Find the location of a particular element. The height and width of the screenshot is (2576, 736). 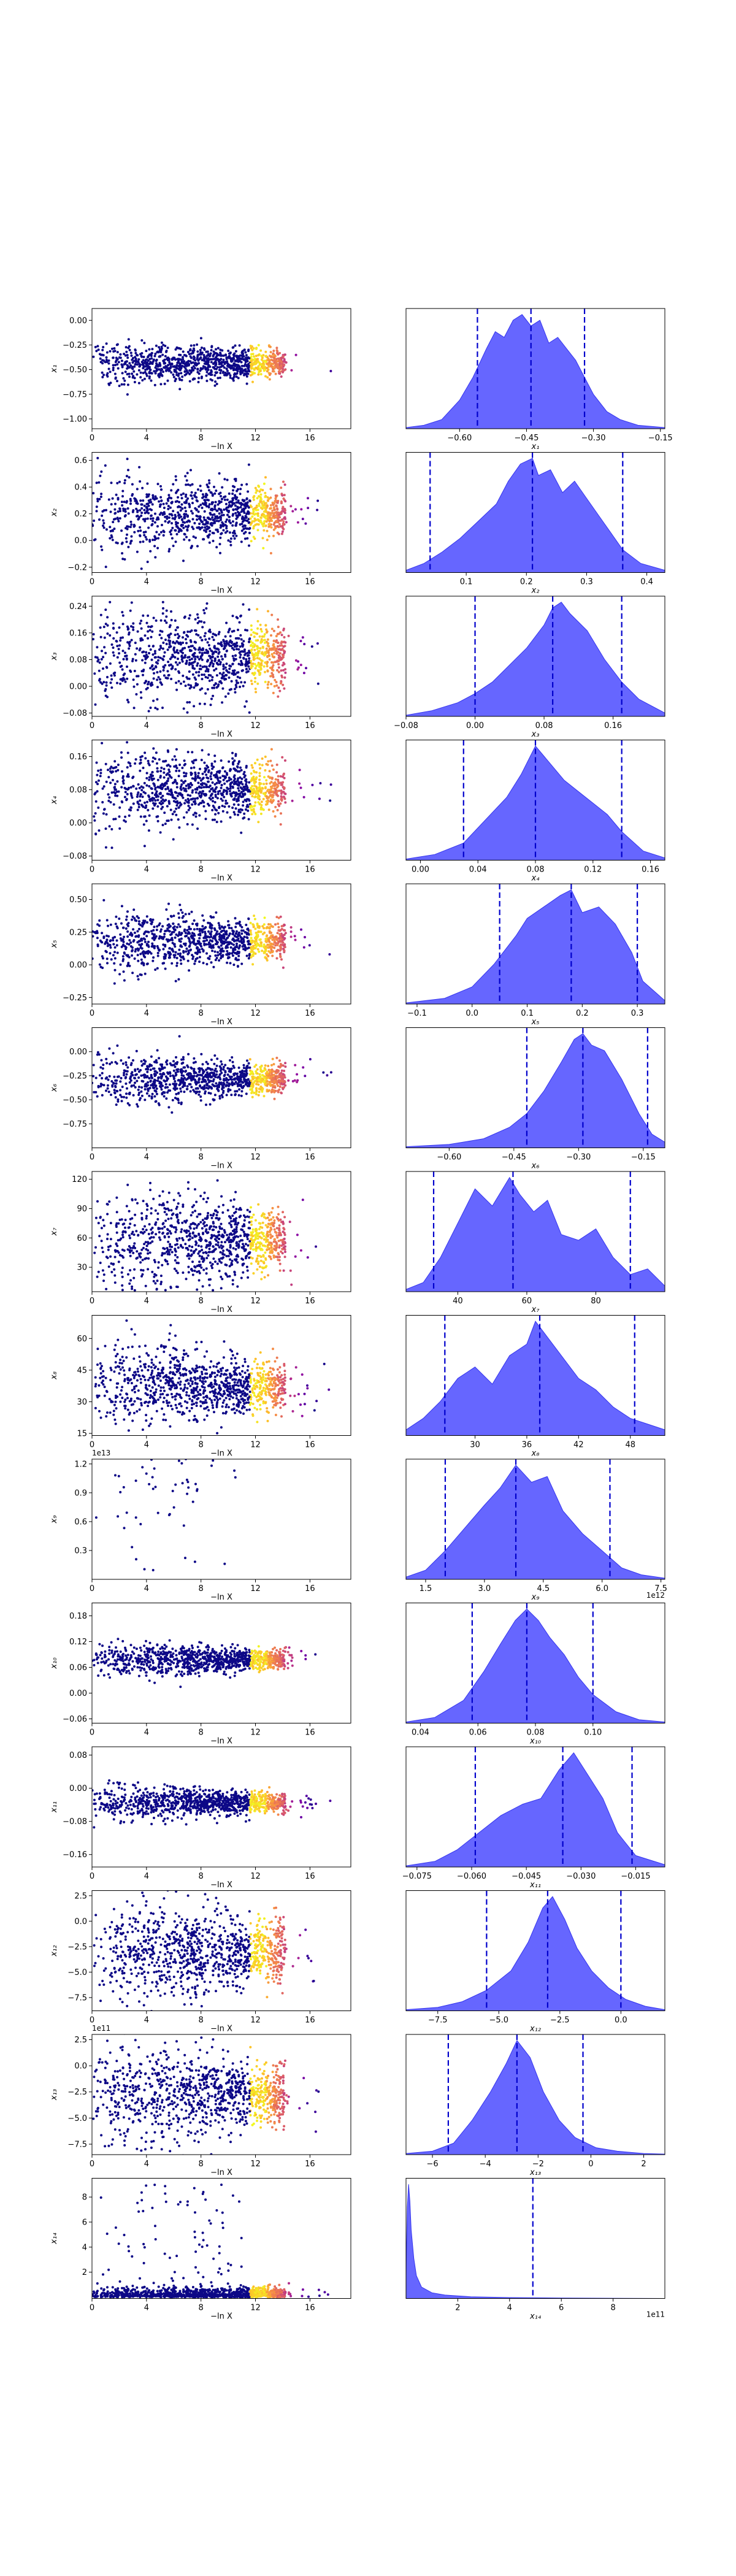

posterior-xtick-label: 0.2 is located at coordinates (526, 582).